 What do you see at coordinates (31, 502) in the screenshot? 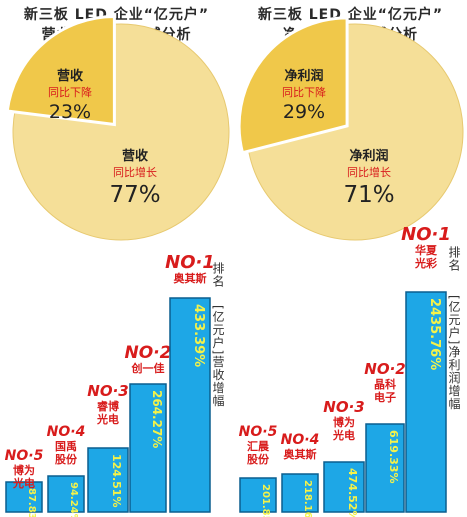
I see `bar-value-label: 87.83%` at bounding box center [31, 502].